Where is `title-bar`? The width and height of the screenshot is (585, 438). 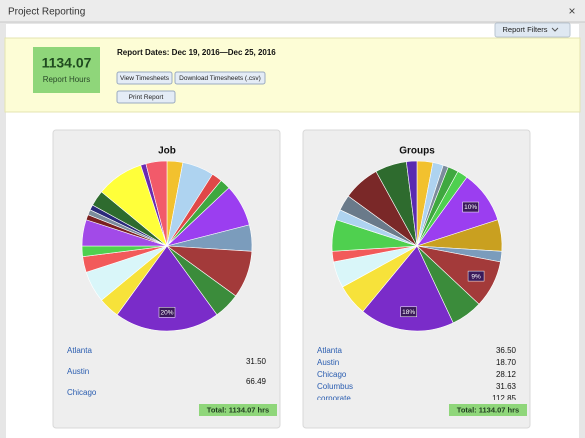
title-bar is located at coordinates (292, 11).